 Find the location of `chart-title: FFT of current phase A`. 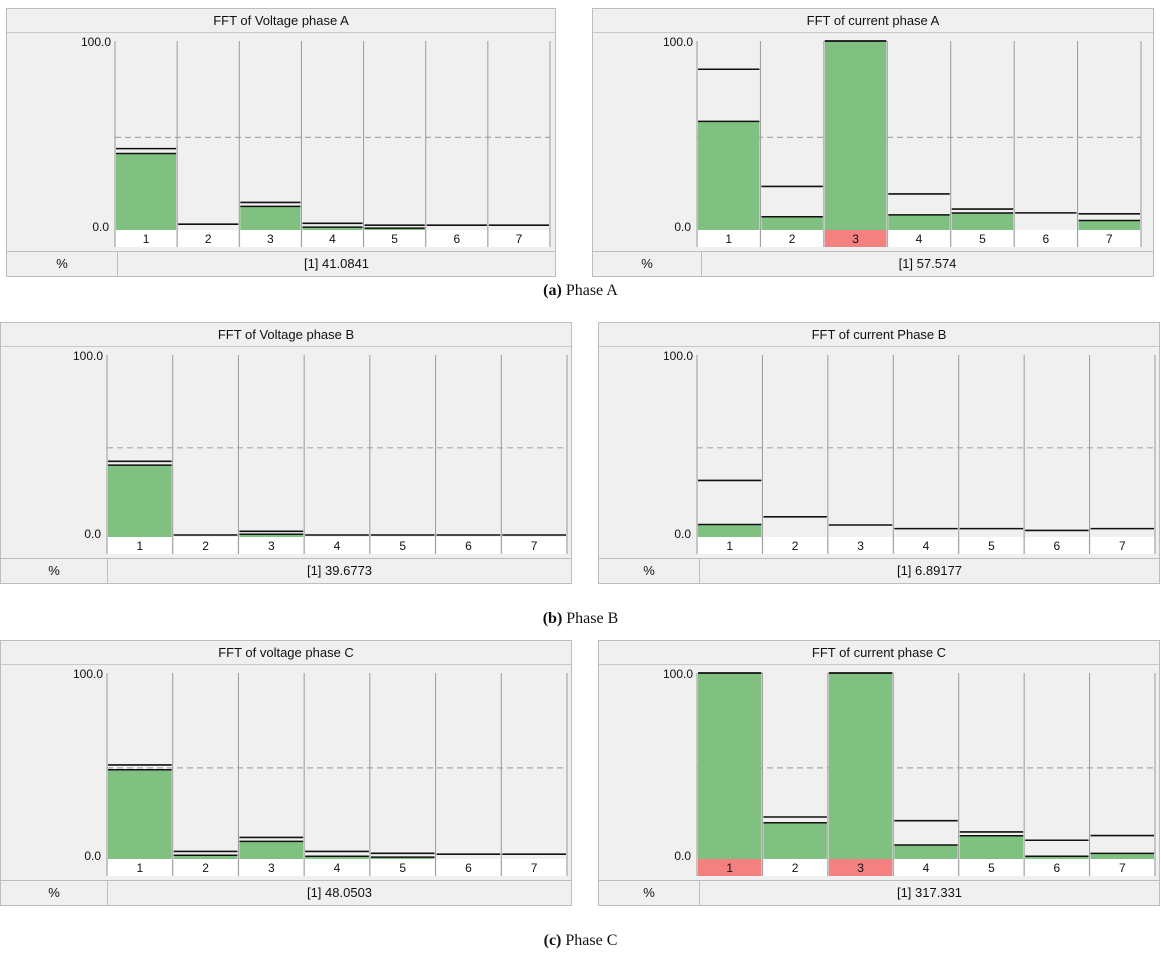

chart-title: FFT of current phase A is located at coordinates (873, 21).